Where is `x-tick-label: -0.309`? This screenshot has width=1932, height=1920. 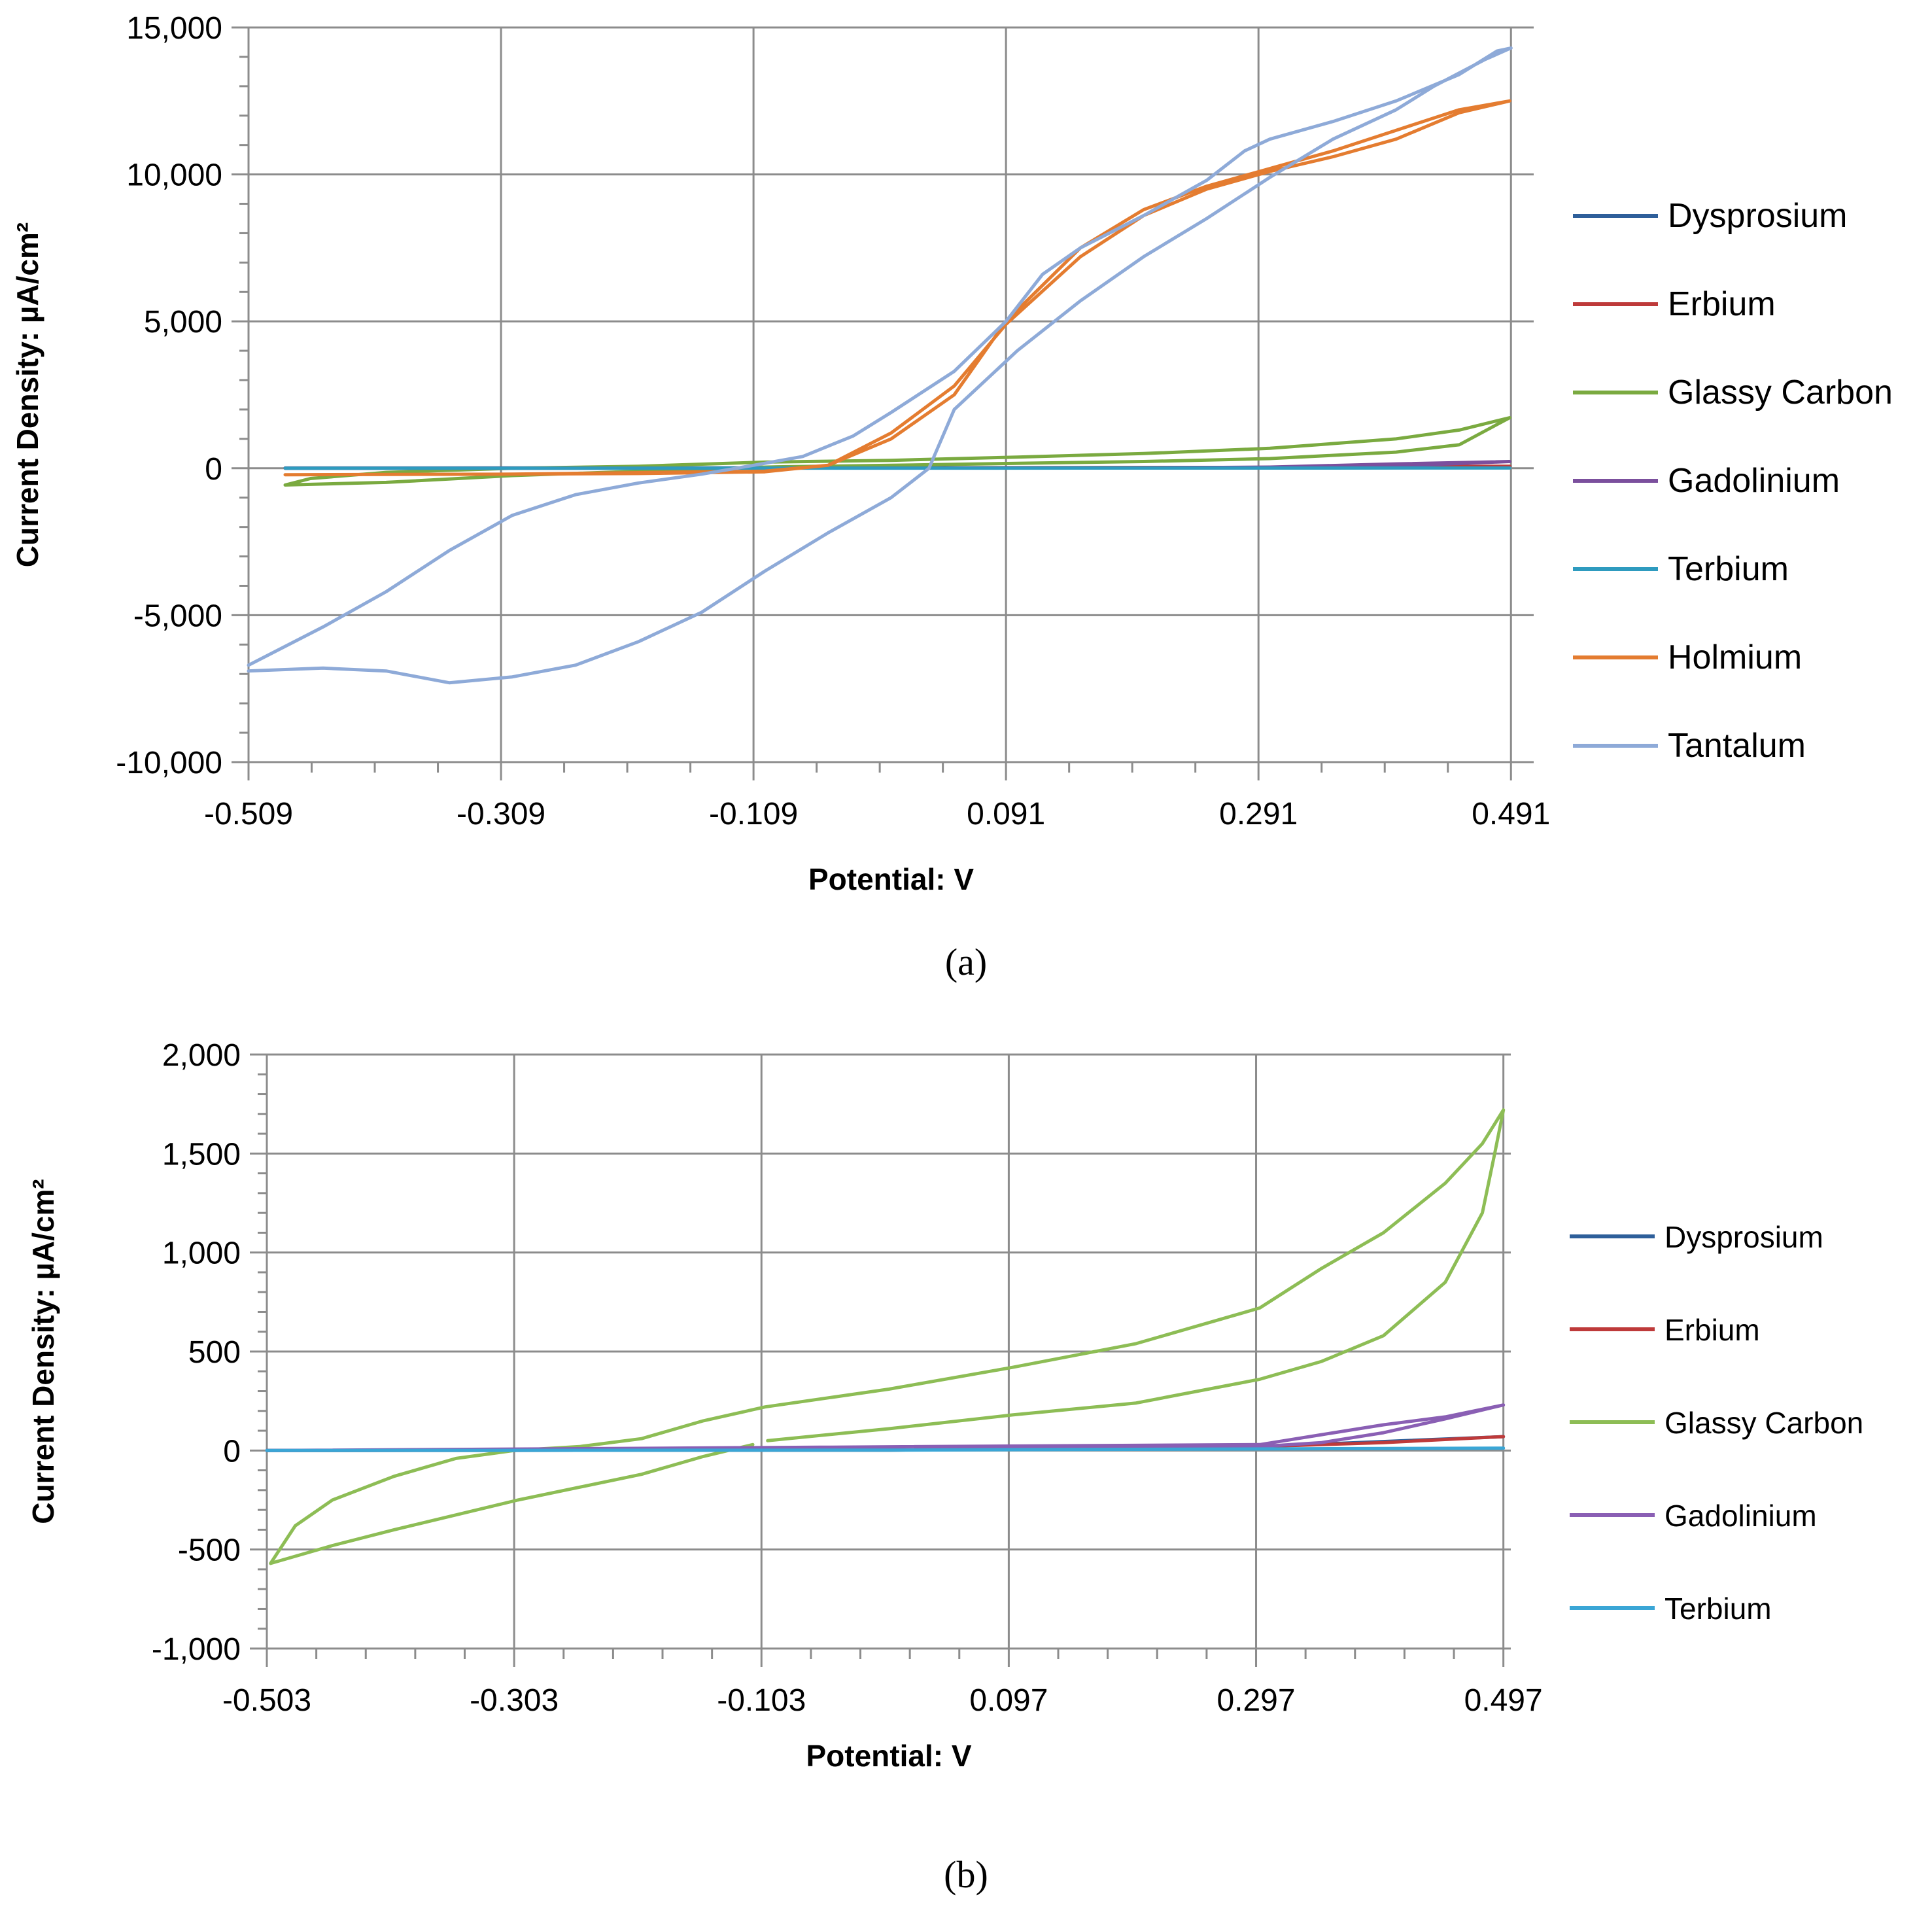 x-tick-label: -0.309 is located at coordinates (501, 814).